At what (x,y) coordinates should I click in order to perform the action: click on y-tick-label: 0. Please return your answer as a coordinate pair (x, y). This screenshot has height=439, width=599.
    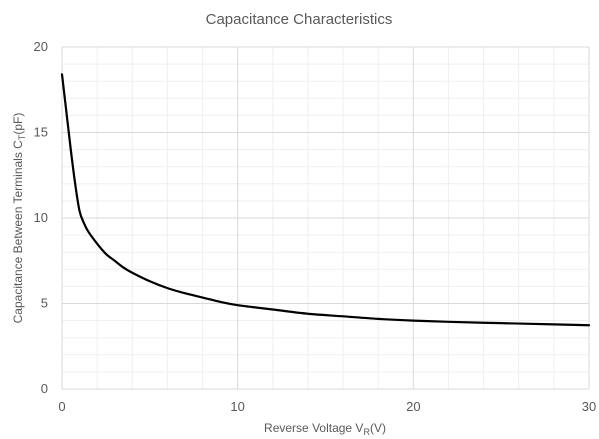
    Looking at the image, I should click on (44, 388).